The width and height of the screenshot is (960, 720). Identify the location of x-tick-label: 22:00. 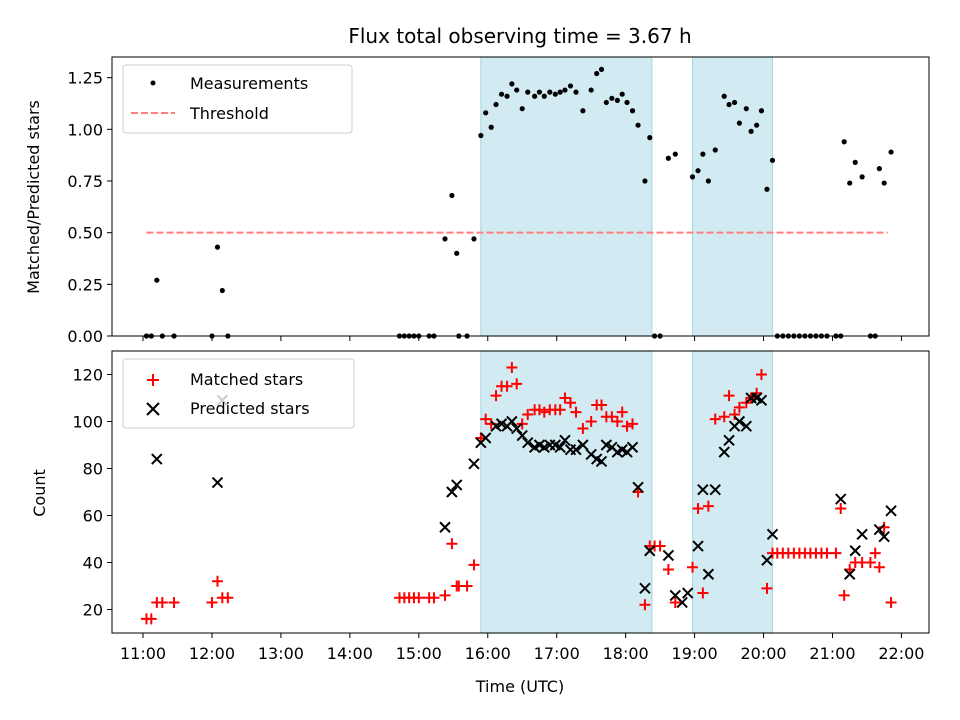
(901, 653).